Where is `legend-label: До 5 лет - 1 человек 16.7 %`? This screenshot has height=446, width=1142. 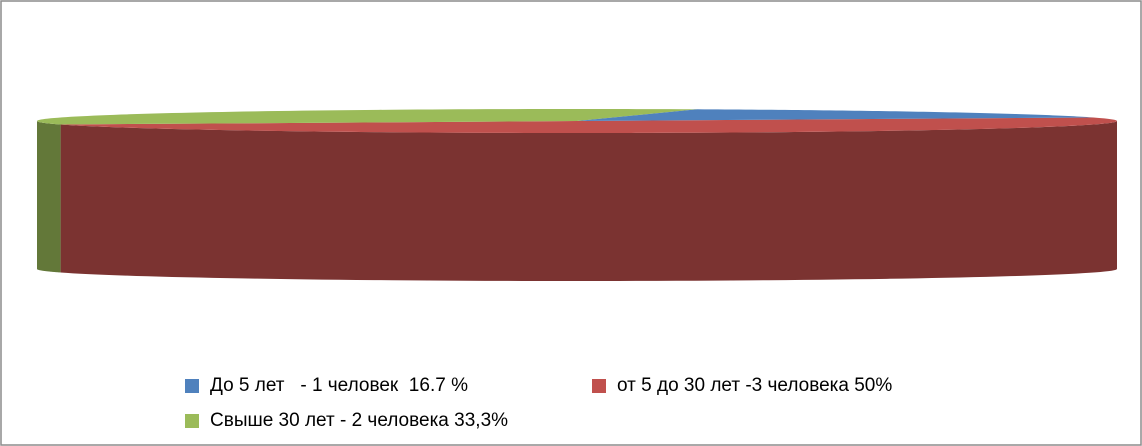
legend-label: До 5 лет - 1 человек 16.7 % is located at coordinates (339, 385).